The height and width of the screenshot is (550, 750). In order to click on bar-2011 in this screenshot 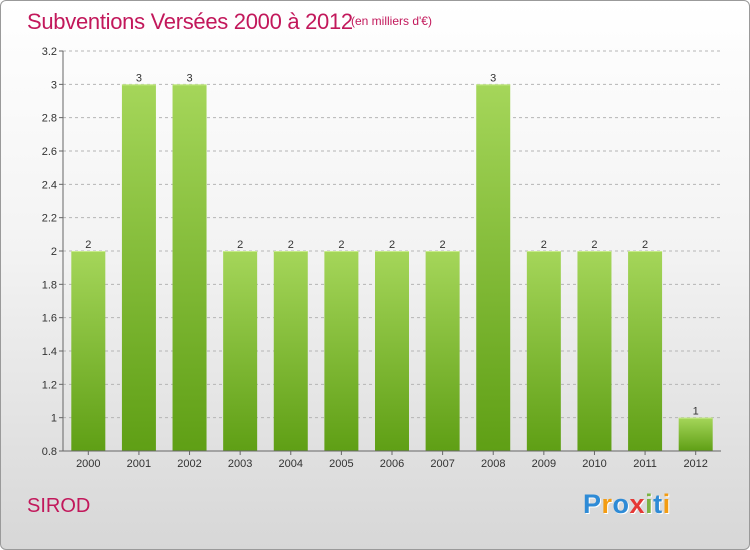, I will do `click(645, 351)`.